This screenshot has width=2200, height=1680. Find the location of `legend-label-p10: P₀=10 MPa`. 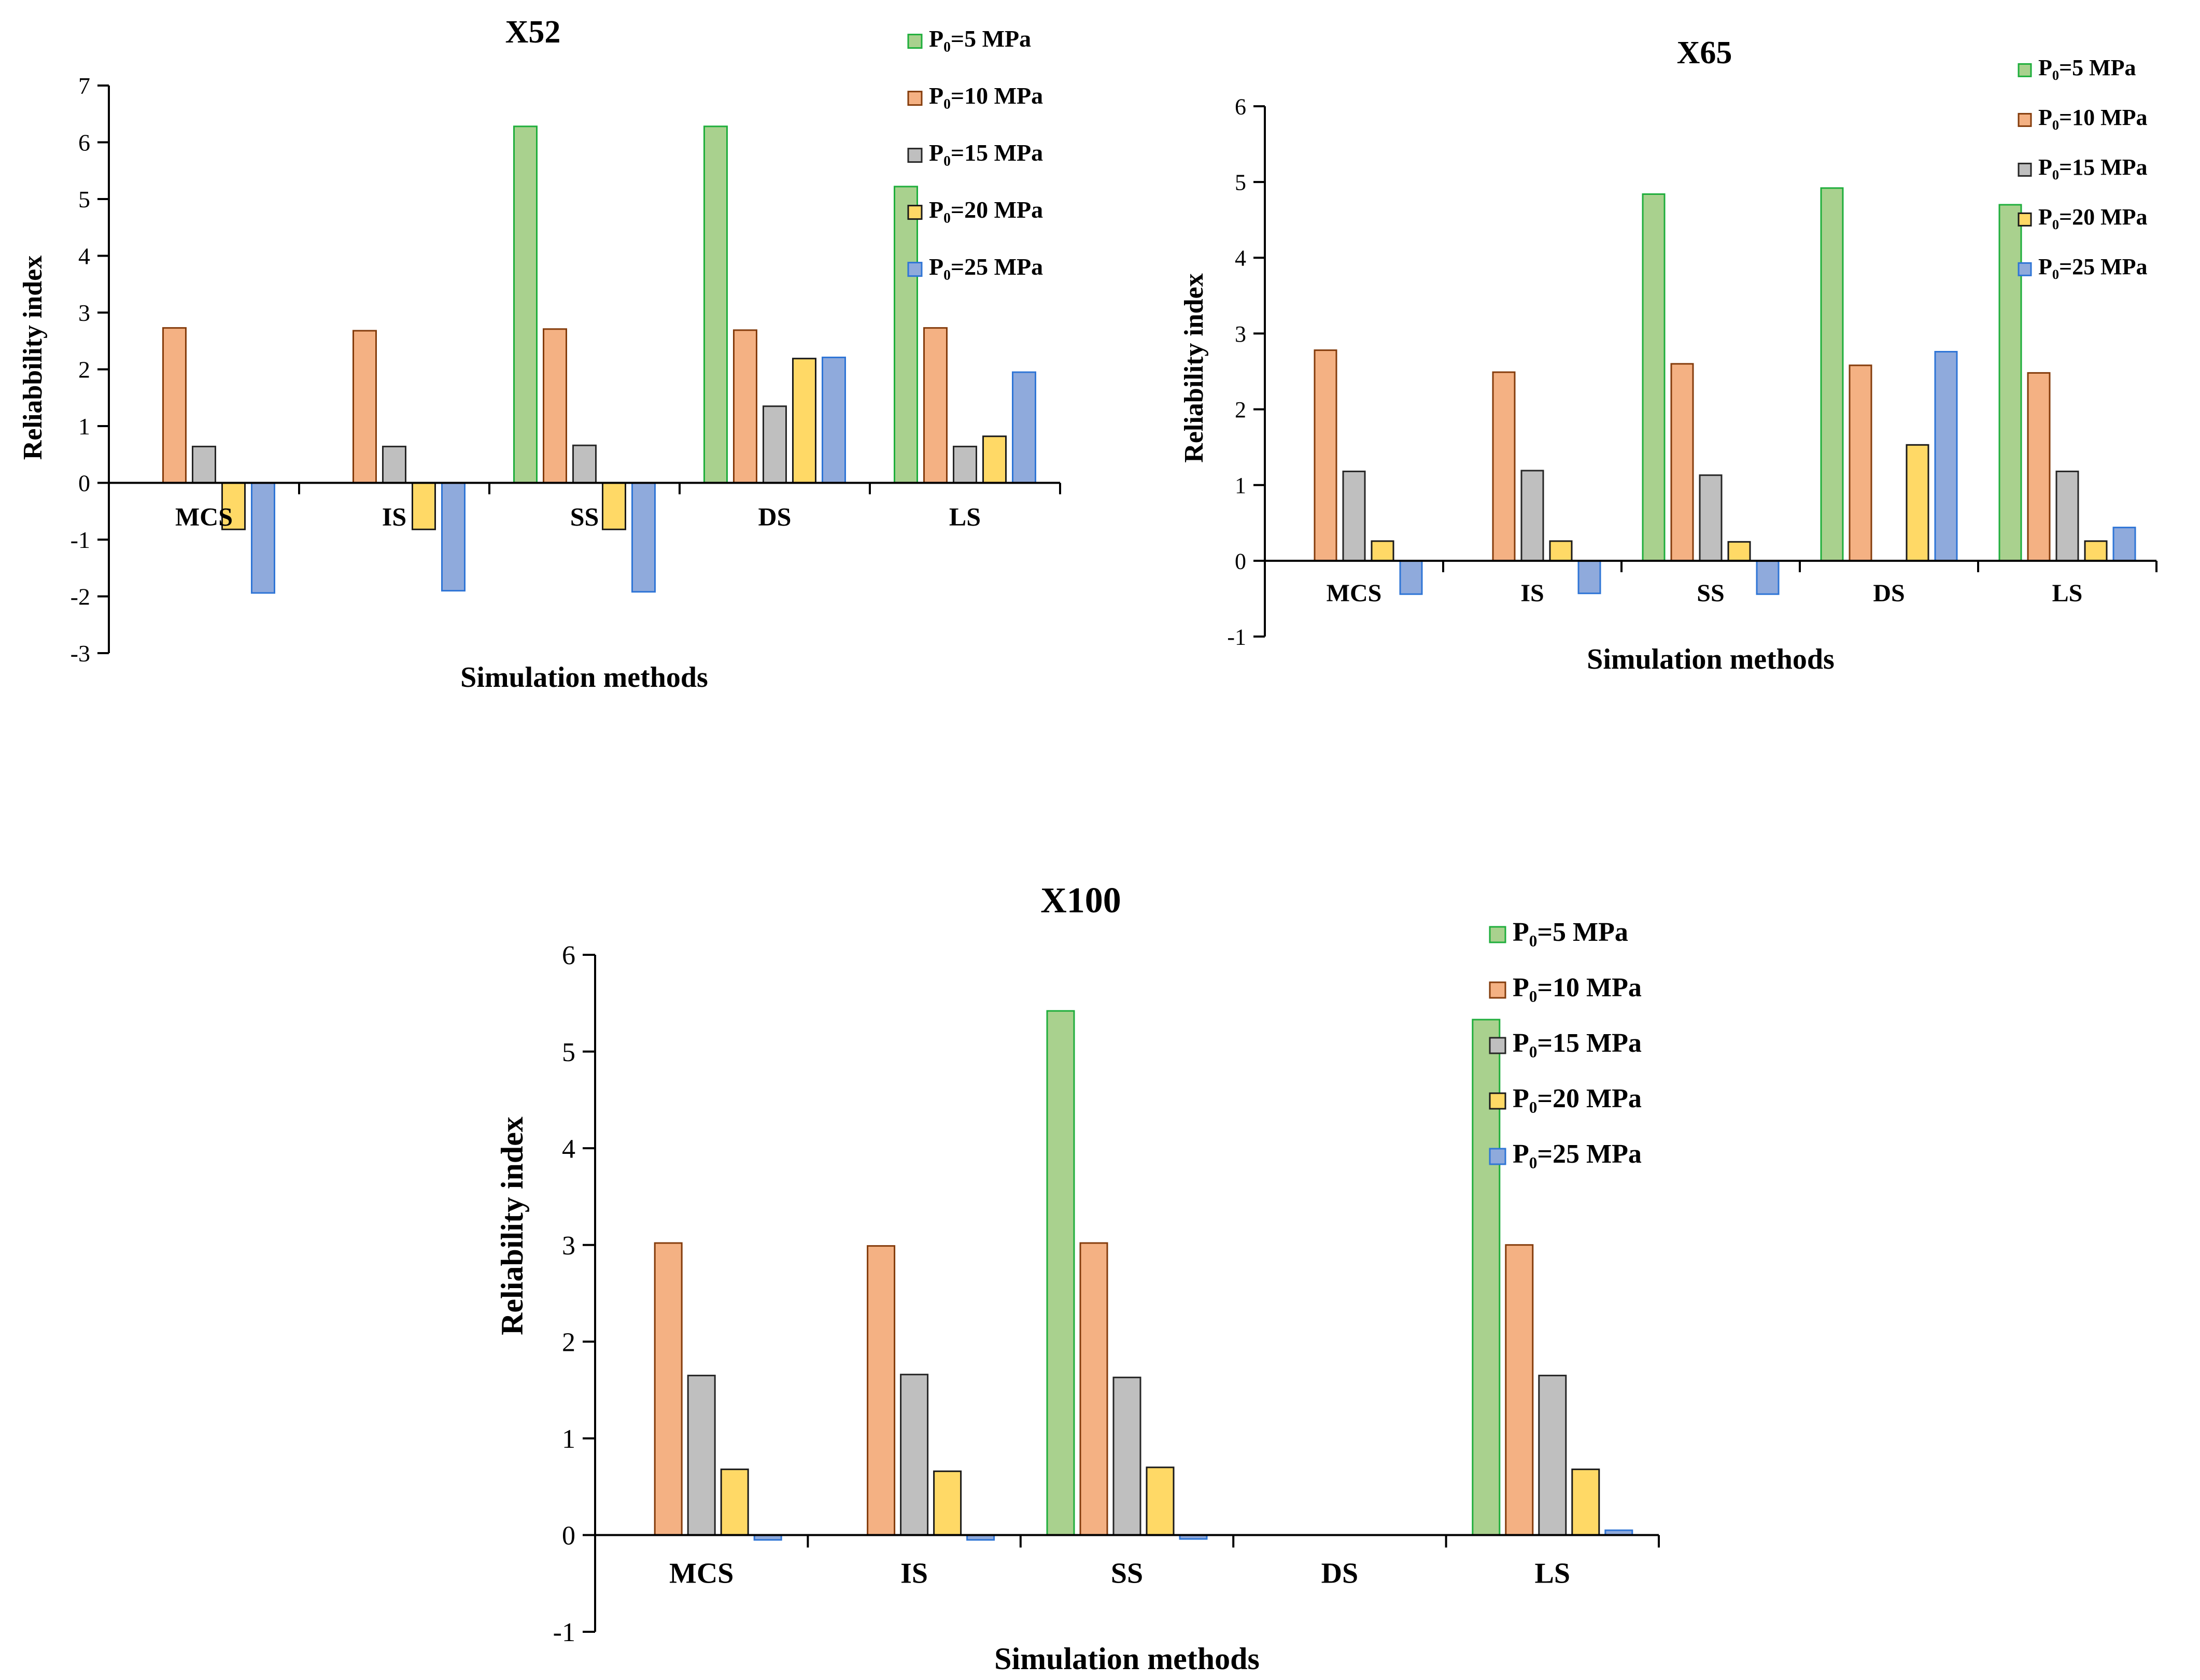

legend-label-p10: P₀=10 MPa is located at coordinates (2093, 118).